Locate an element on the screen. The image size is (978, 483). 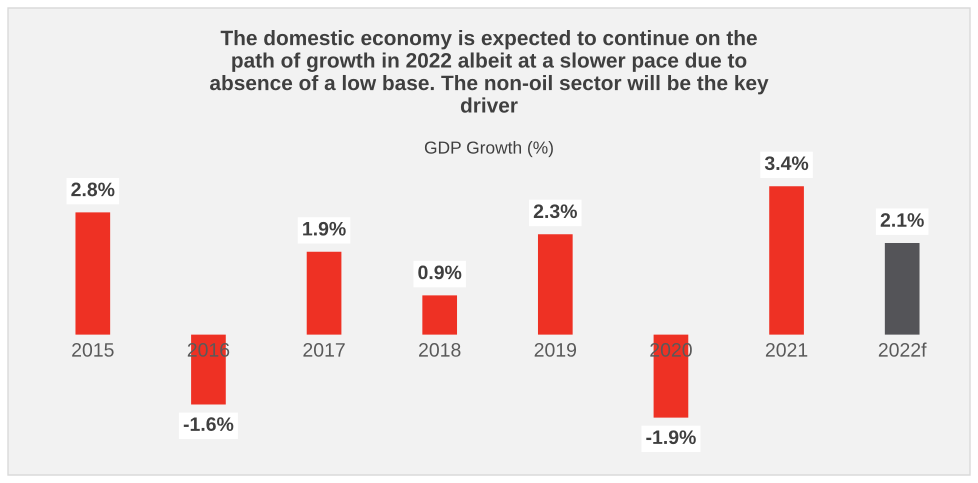
data-label: -1.6% is located at coordinates (209, 424).